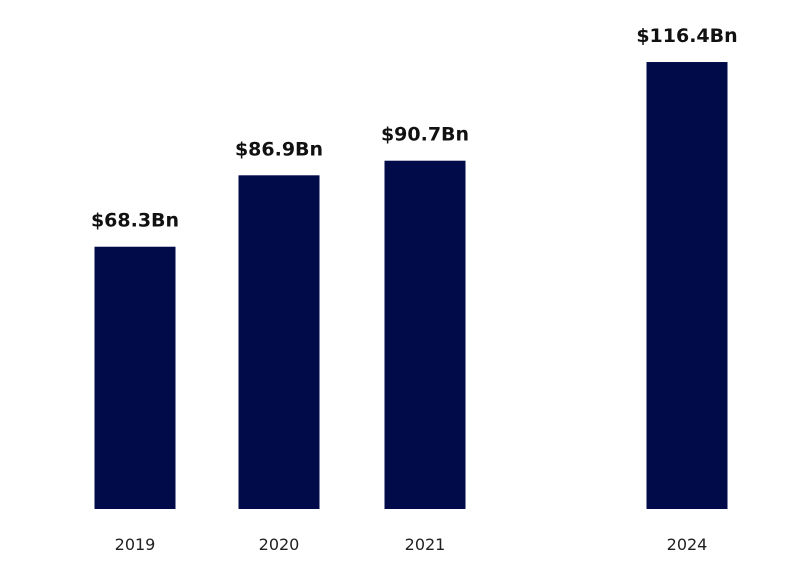  I want to click on bar-2020, so click(279, 342).